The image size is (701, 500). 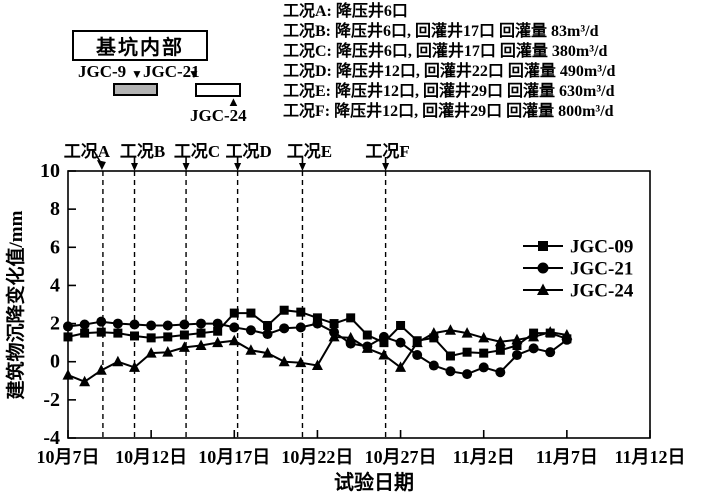 I want to click on y-axis: 10 8 6 4 2 0 -2 -4 建筑物沉降变化值/mm, so click(x=40, y=304).